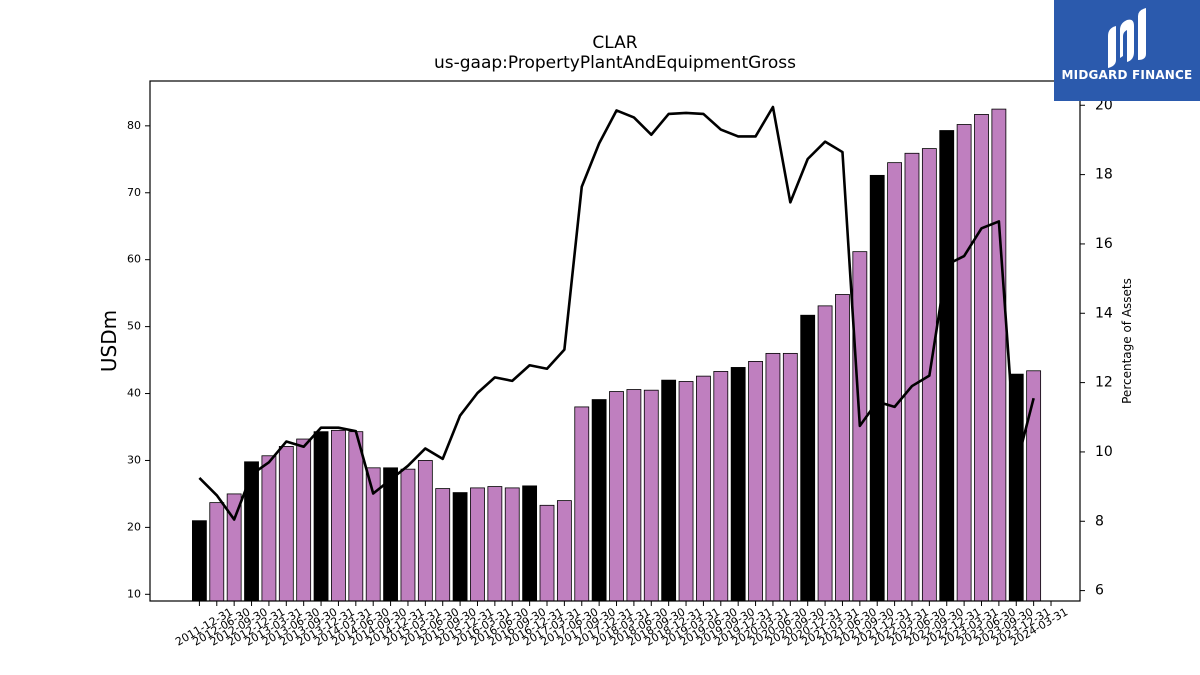 The image size is (1200, 675). Describe the element at coordinates (614, 43) in the screenshot. I see `chart-title: CLAR` at that location.